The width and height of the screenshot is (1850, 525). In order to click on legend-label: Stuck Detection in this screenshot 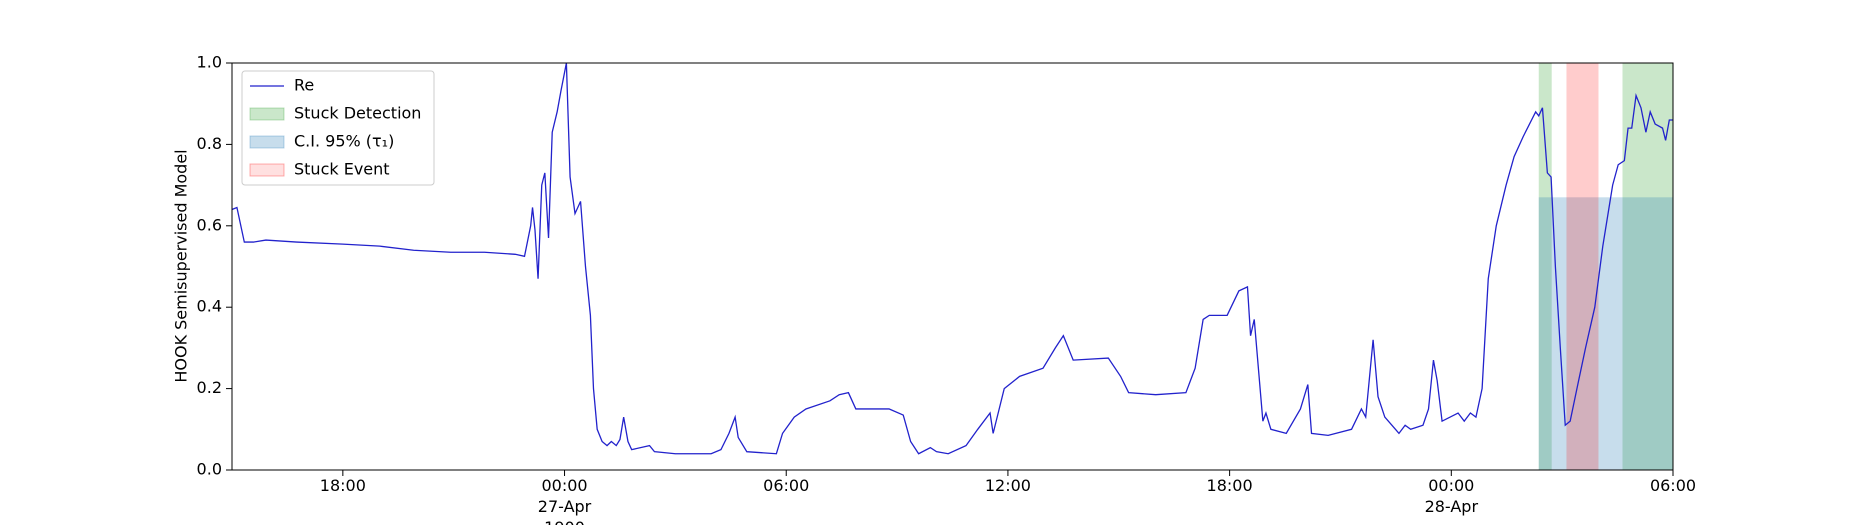, I will do `click(357, 113)`.